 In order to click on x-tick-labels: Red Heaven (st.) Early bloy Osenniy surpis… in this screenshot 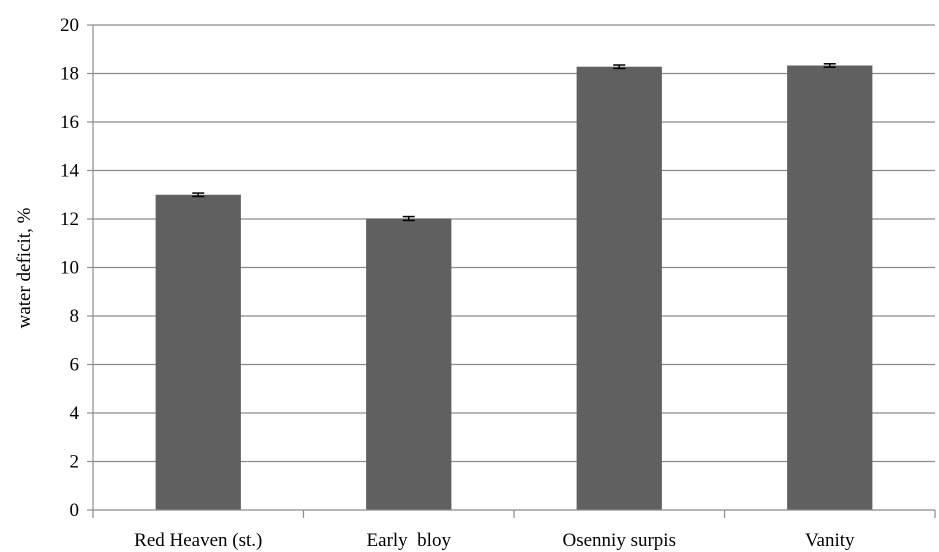, I will do `click(494, 540)`.